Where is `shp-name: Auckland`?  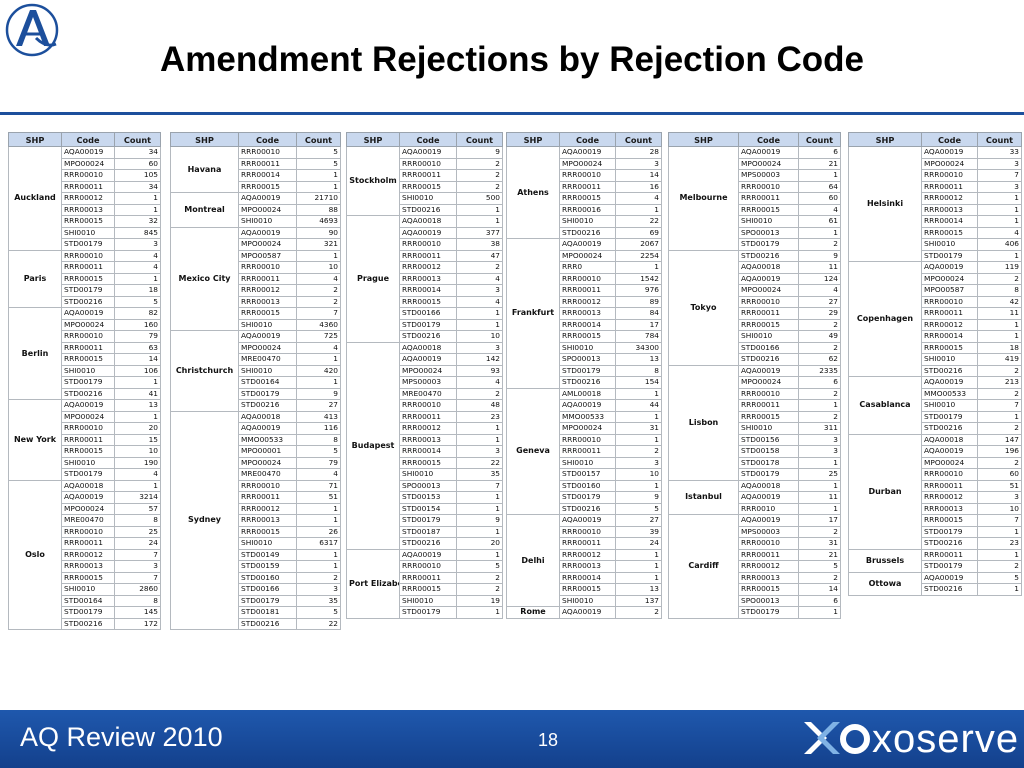 shp-name: Auckland is located at coordinates (35, 198).